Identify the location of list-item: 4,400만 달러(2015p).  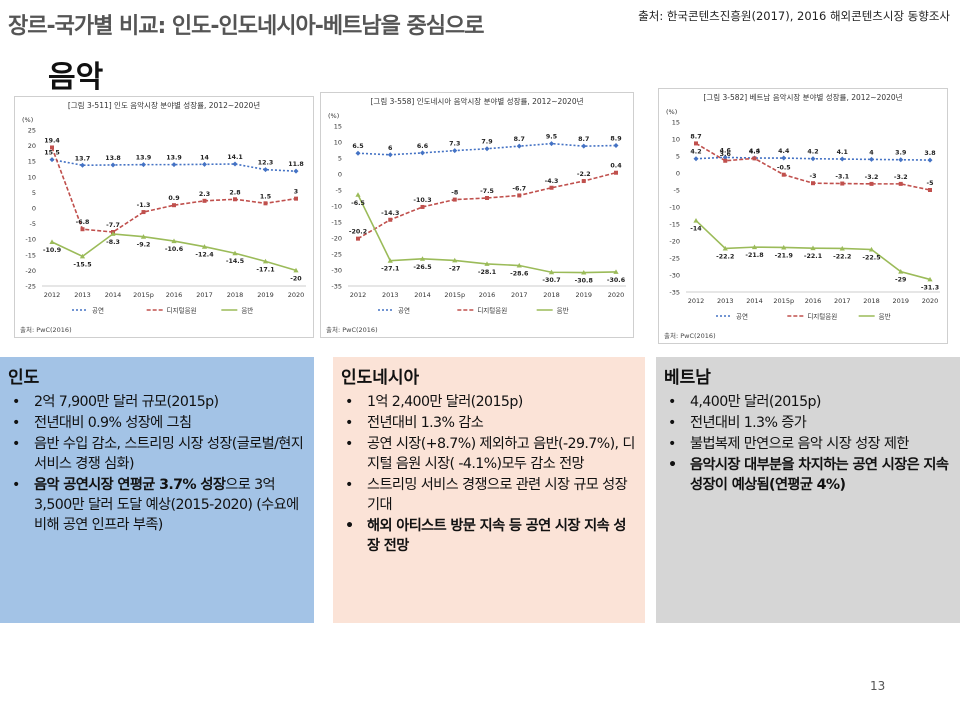
(808, 402).